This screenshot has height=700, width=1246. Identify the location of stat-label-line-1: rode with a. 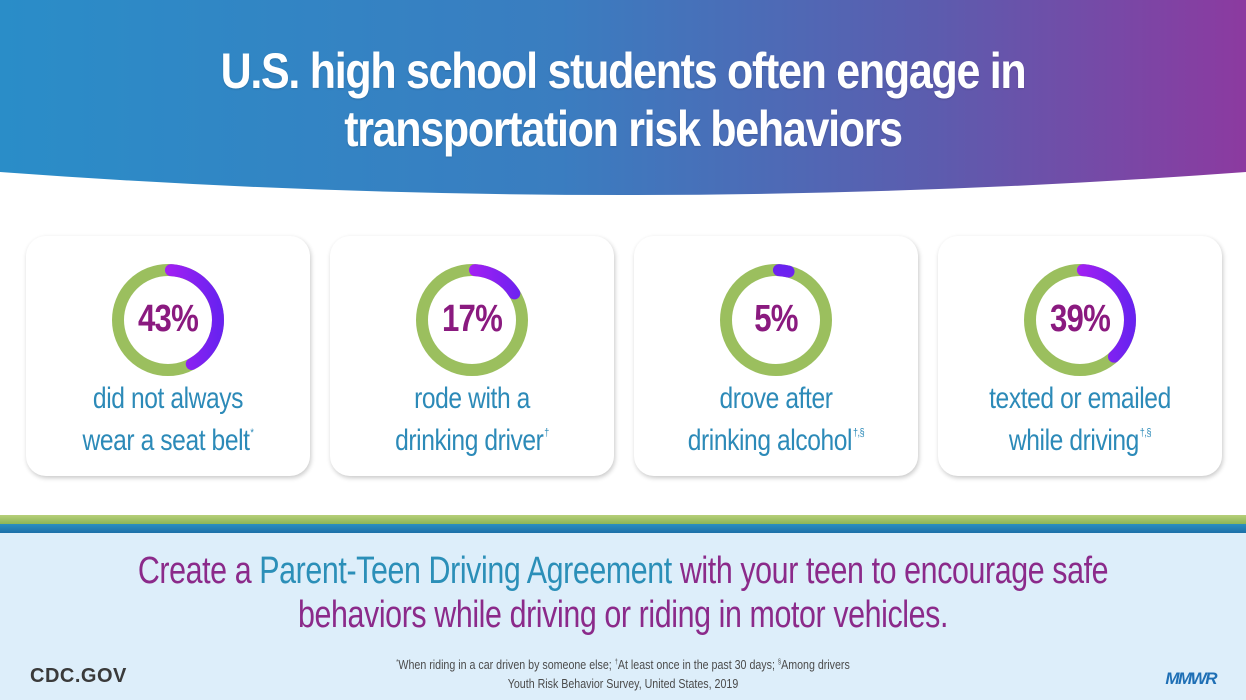
(472, 398).